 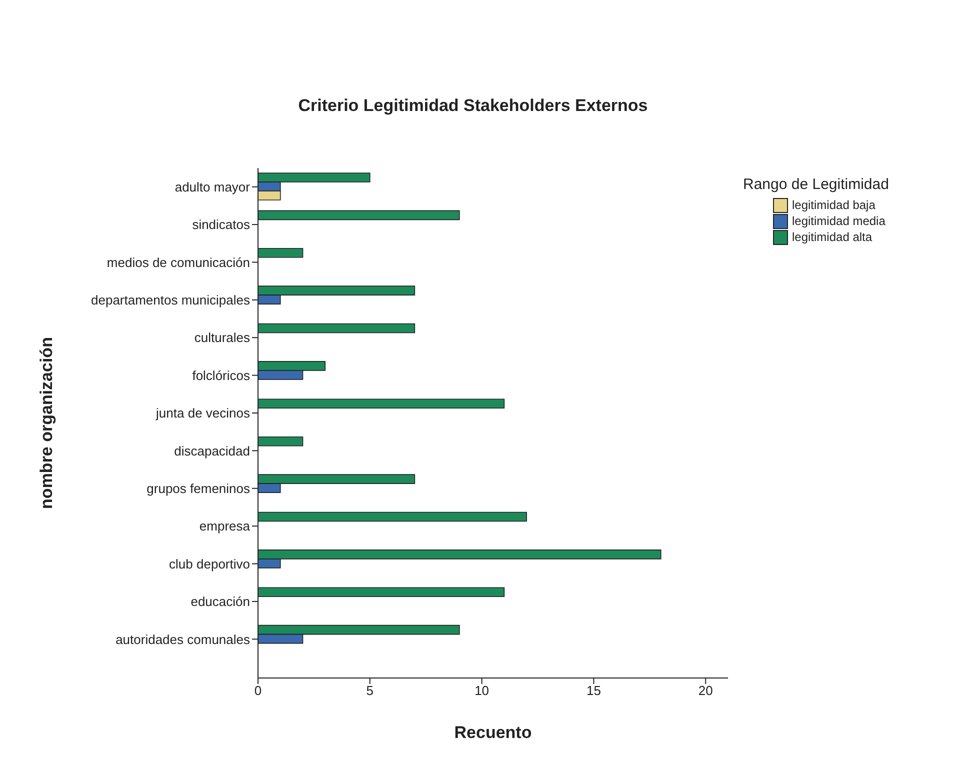 What do you see at coordinates (170, 300) in the screenshot?
I see `y-tick-label: departamentos municipales` at bounding box center [170, 300].